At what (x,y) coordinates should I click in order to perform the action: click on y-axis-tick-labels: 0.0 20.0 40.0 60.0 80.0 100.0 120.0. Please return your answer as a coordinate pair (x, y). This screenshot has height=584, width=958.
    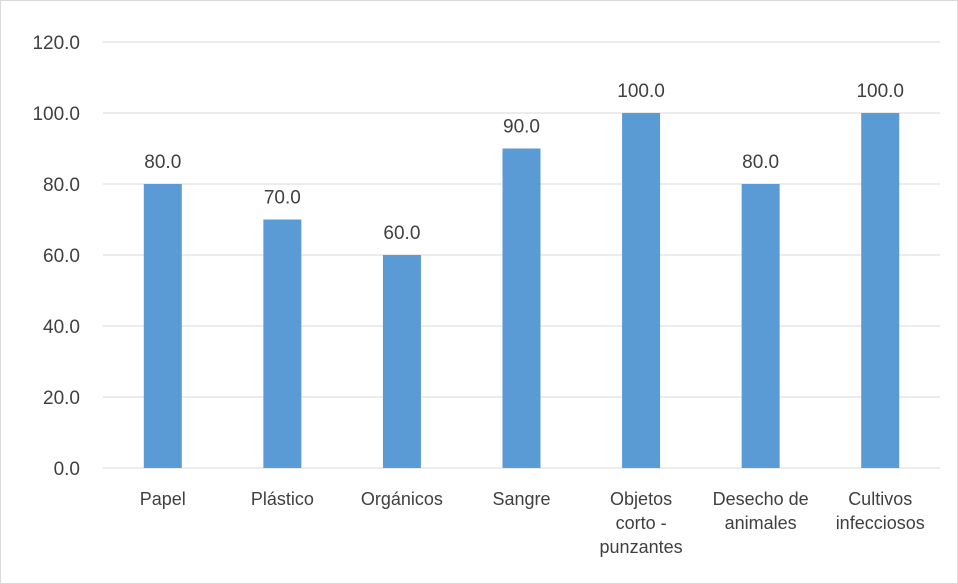
    Looking at the image, I should click on (56, 256).